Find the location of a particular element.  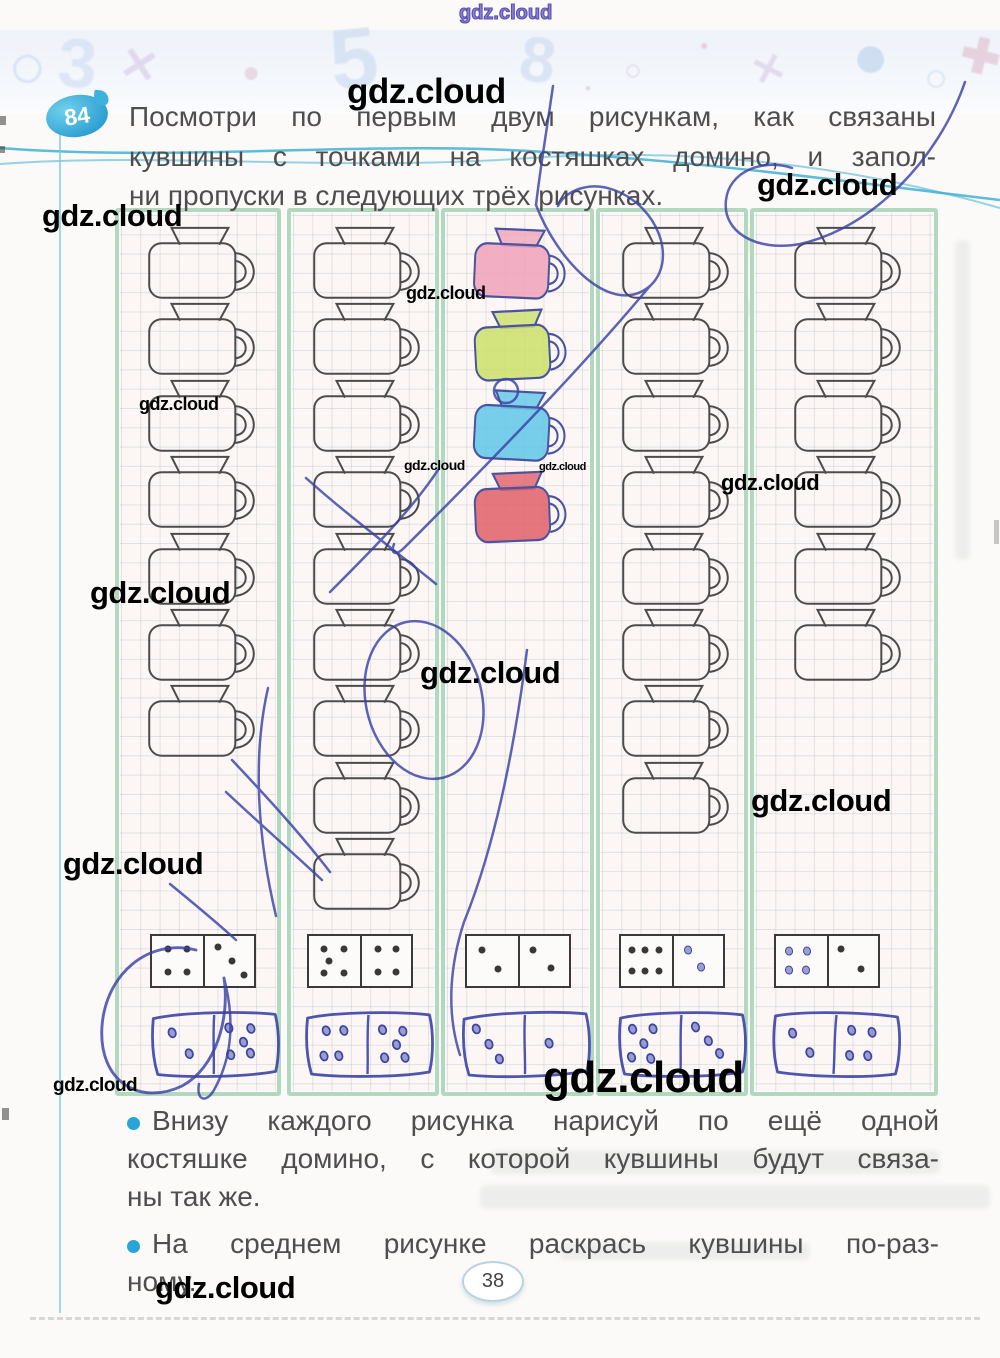

instruction-line: ны так же. is located at coordinates (194, 1196).